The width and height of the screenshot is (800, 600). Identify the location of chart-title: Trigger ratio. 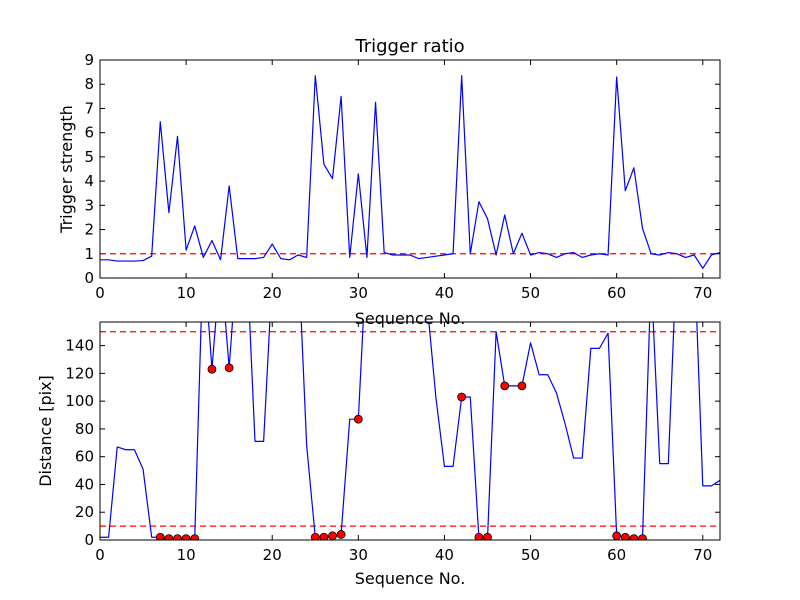
(409, 46).